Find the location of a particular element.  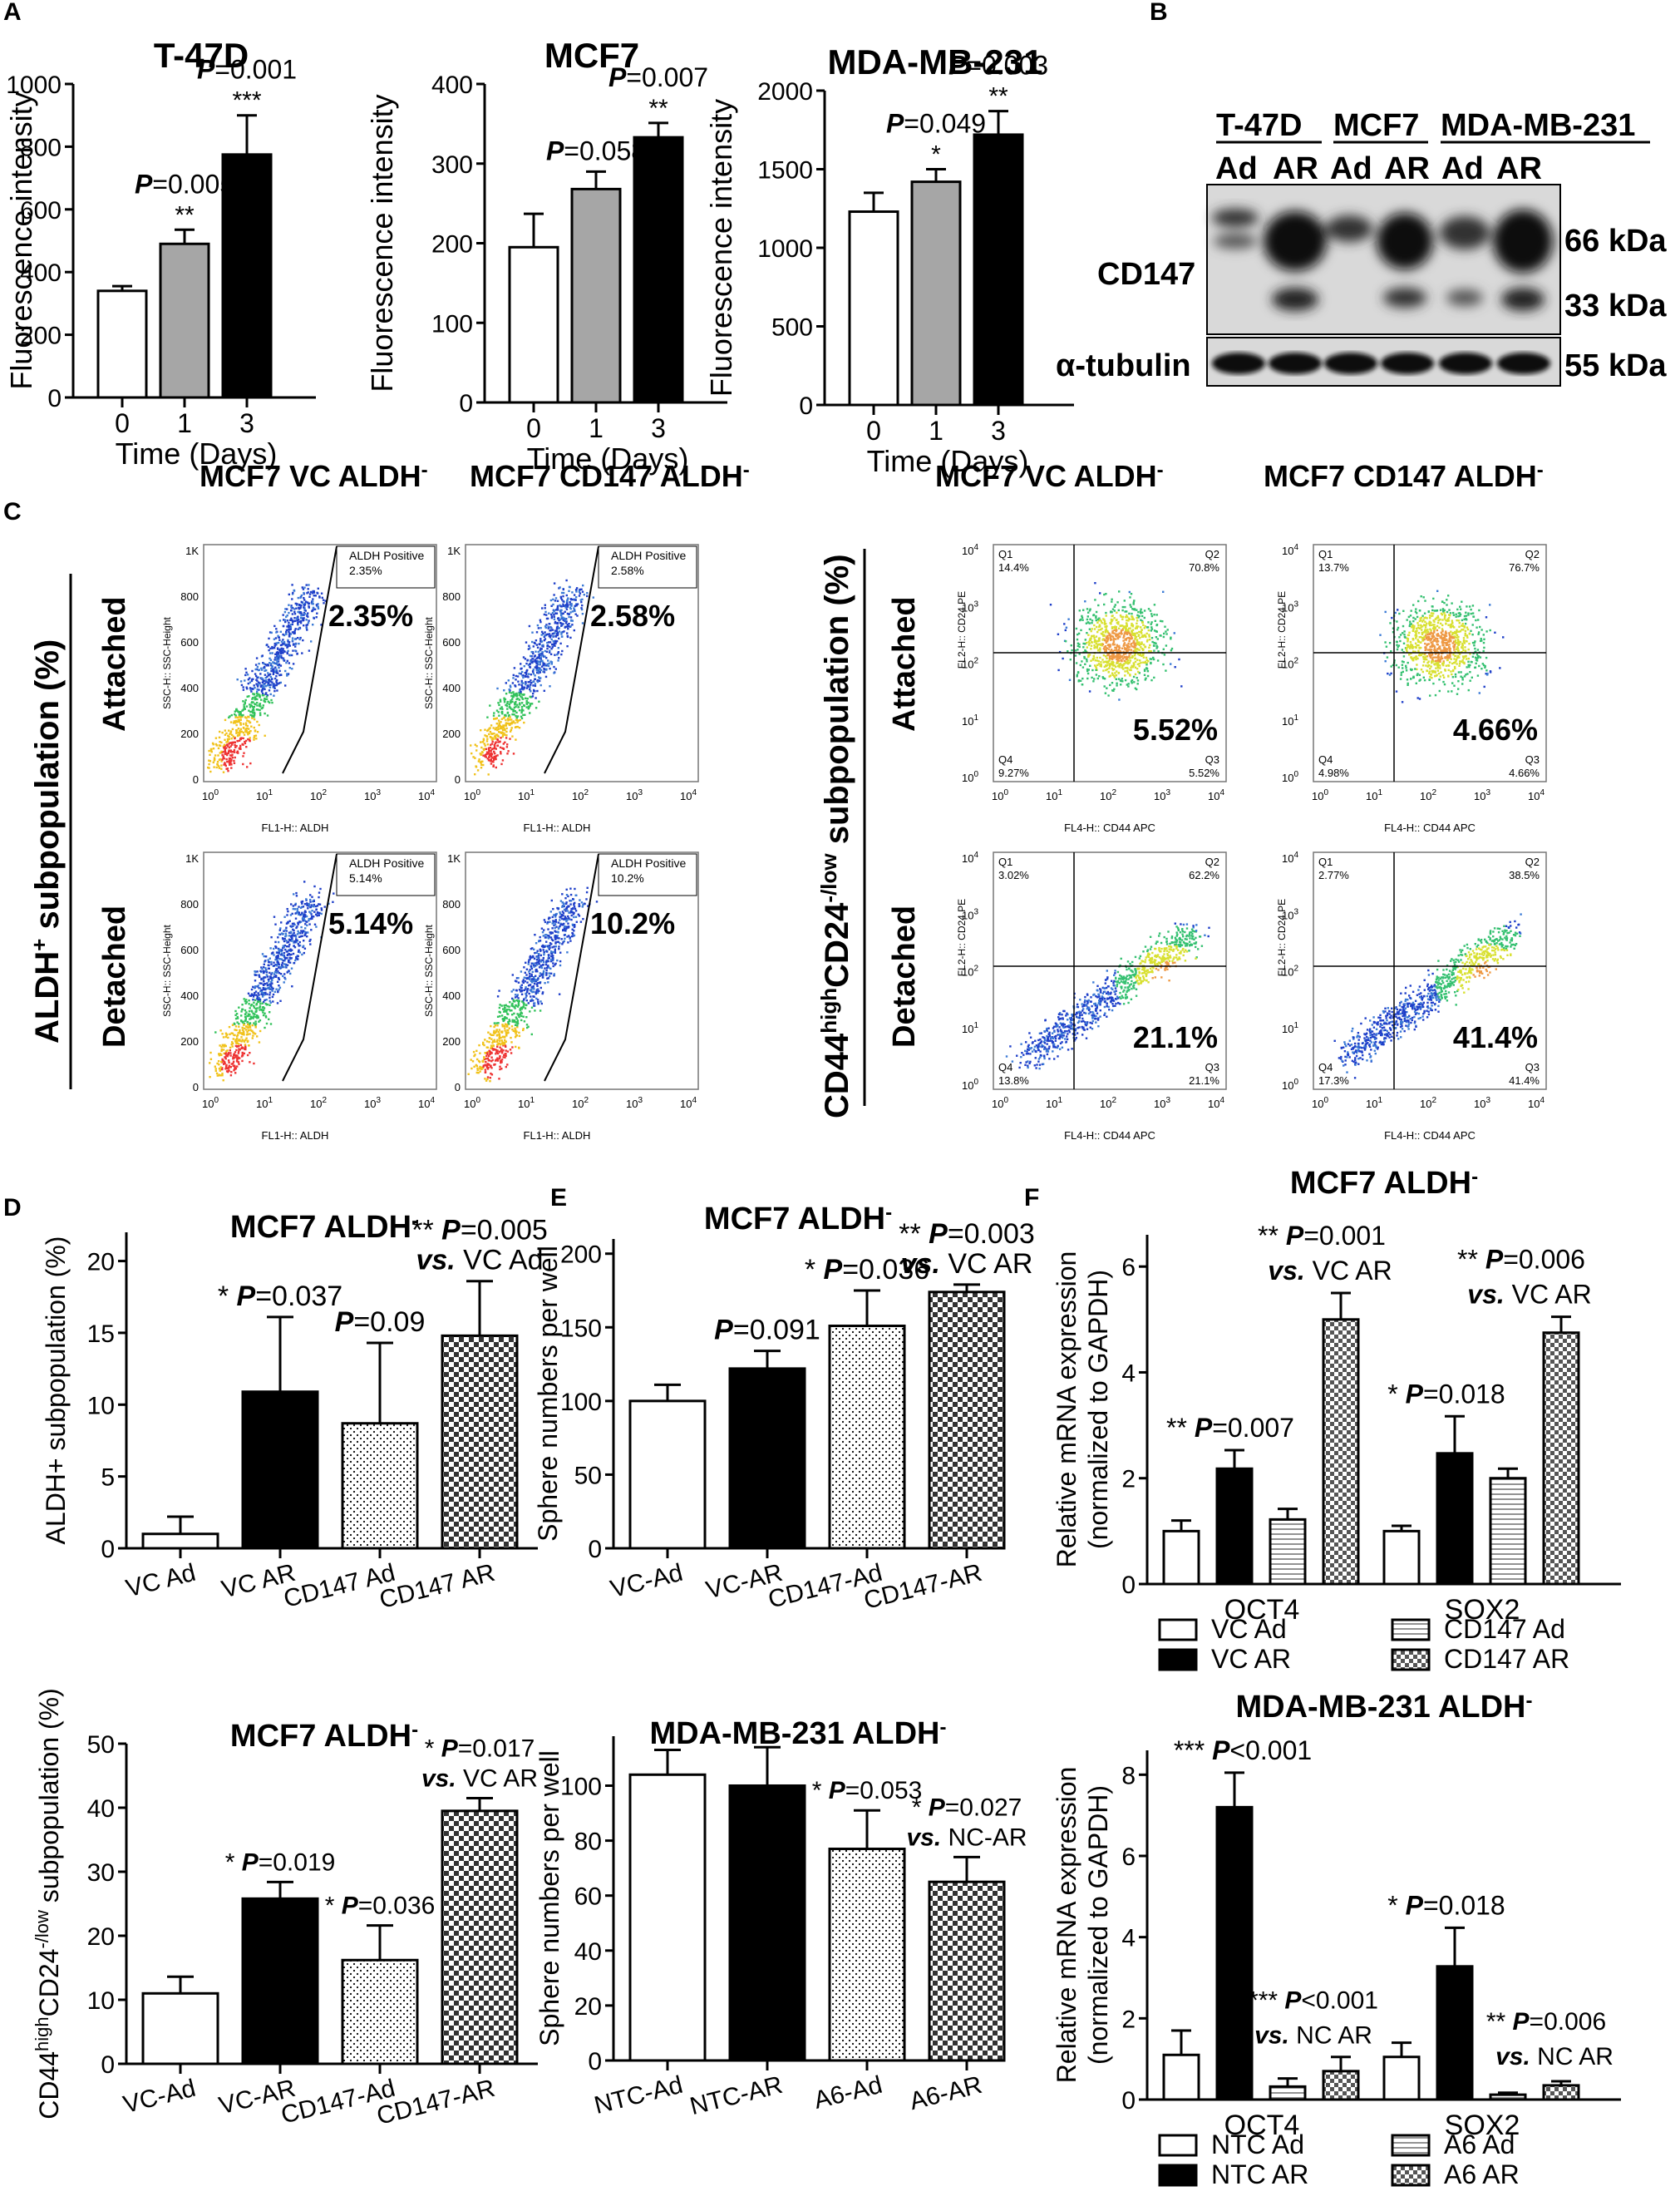

gate-name: ALDH Positive is located at coordinates (386, 863).